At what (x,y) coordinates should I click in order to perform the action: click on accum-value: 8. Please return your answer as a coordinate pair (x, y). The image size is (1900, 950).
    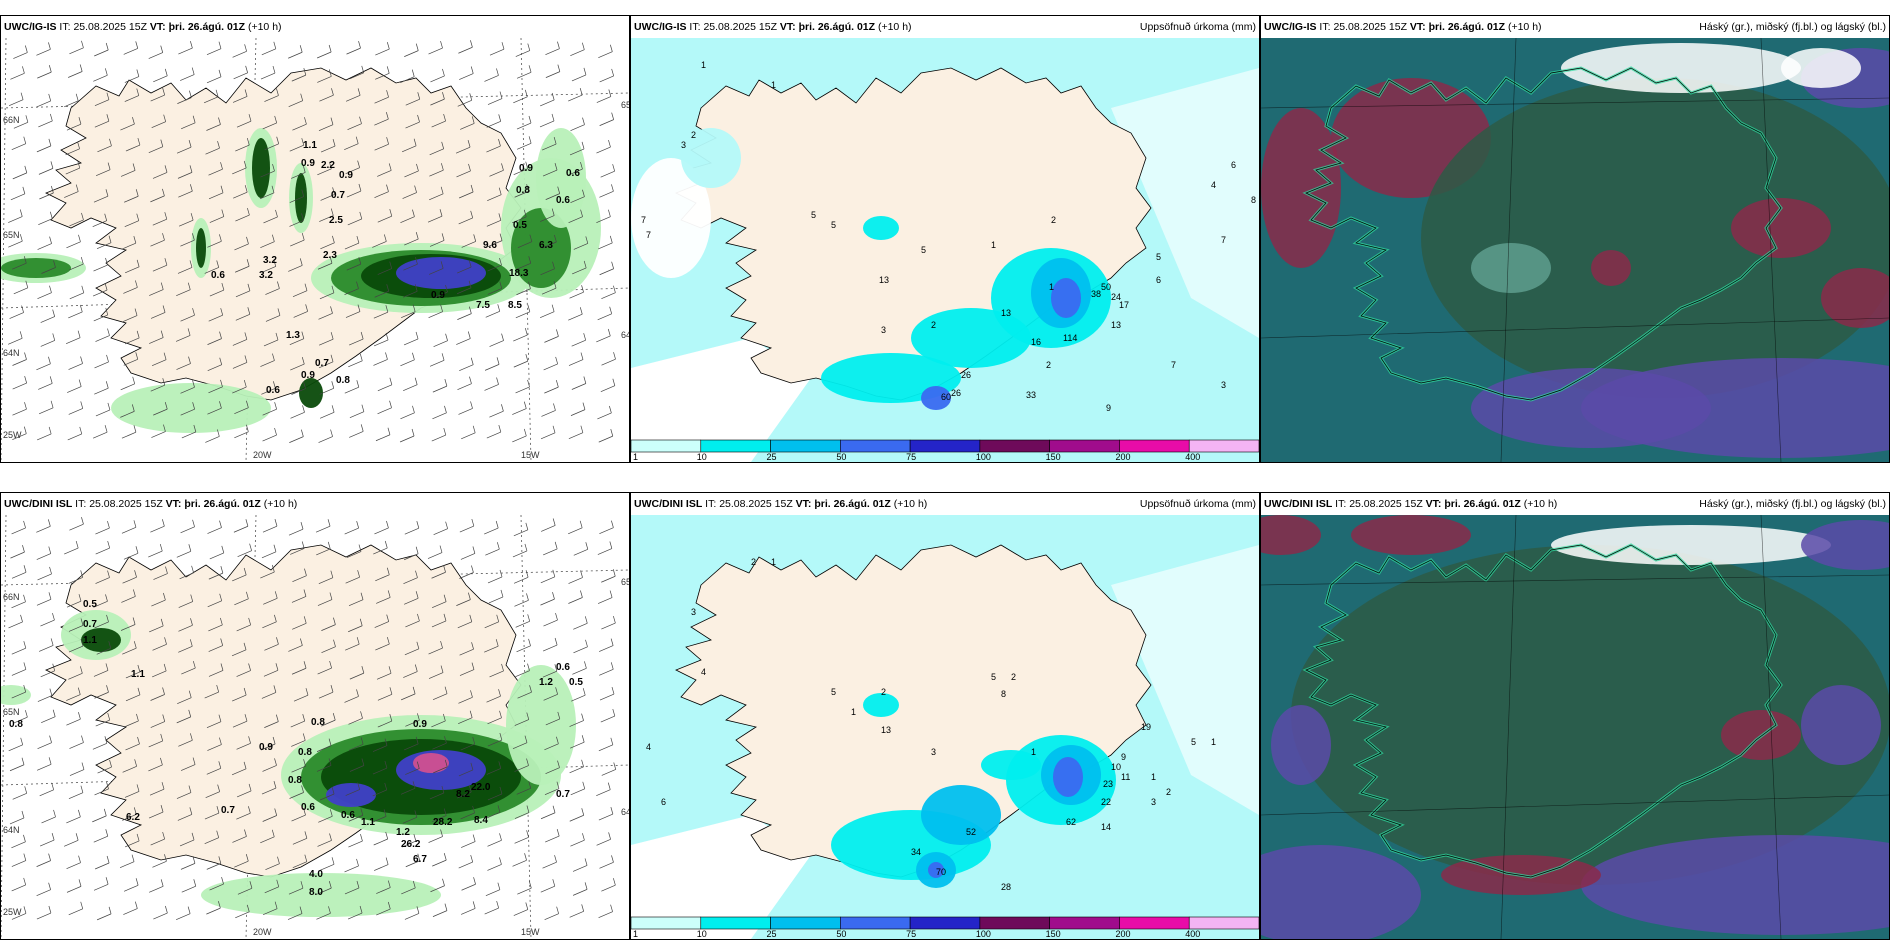
    Looking at the image, I should click on (1003, 694).